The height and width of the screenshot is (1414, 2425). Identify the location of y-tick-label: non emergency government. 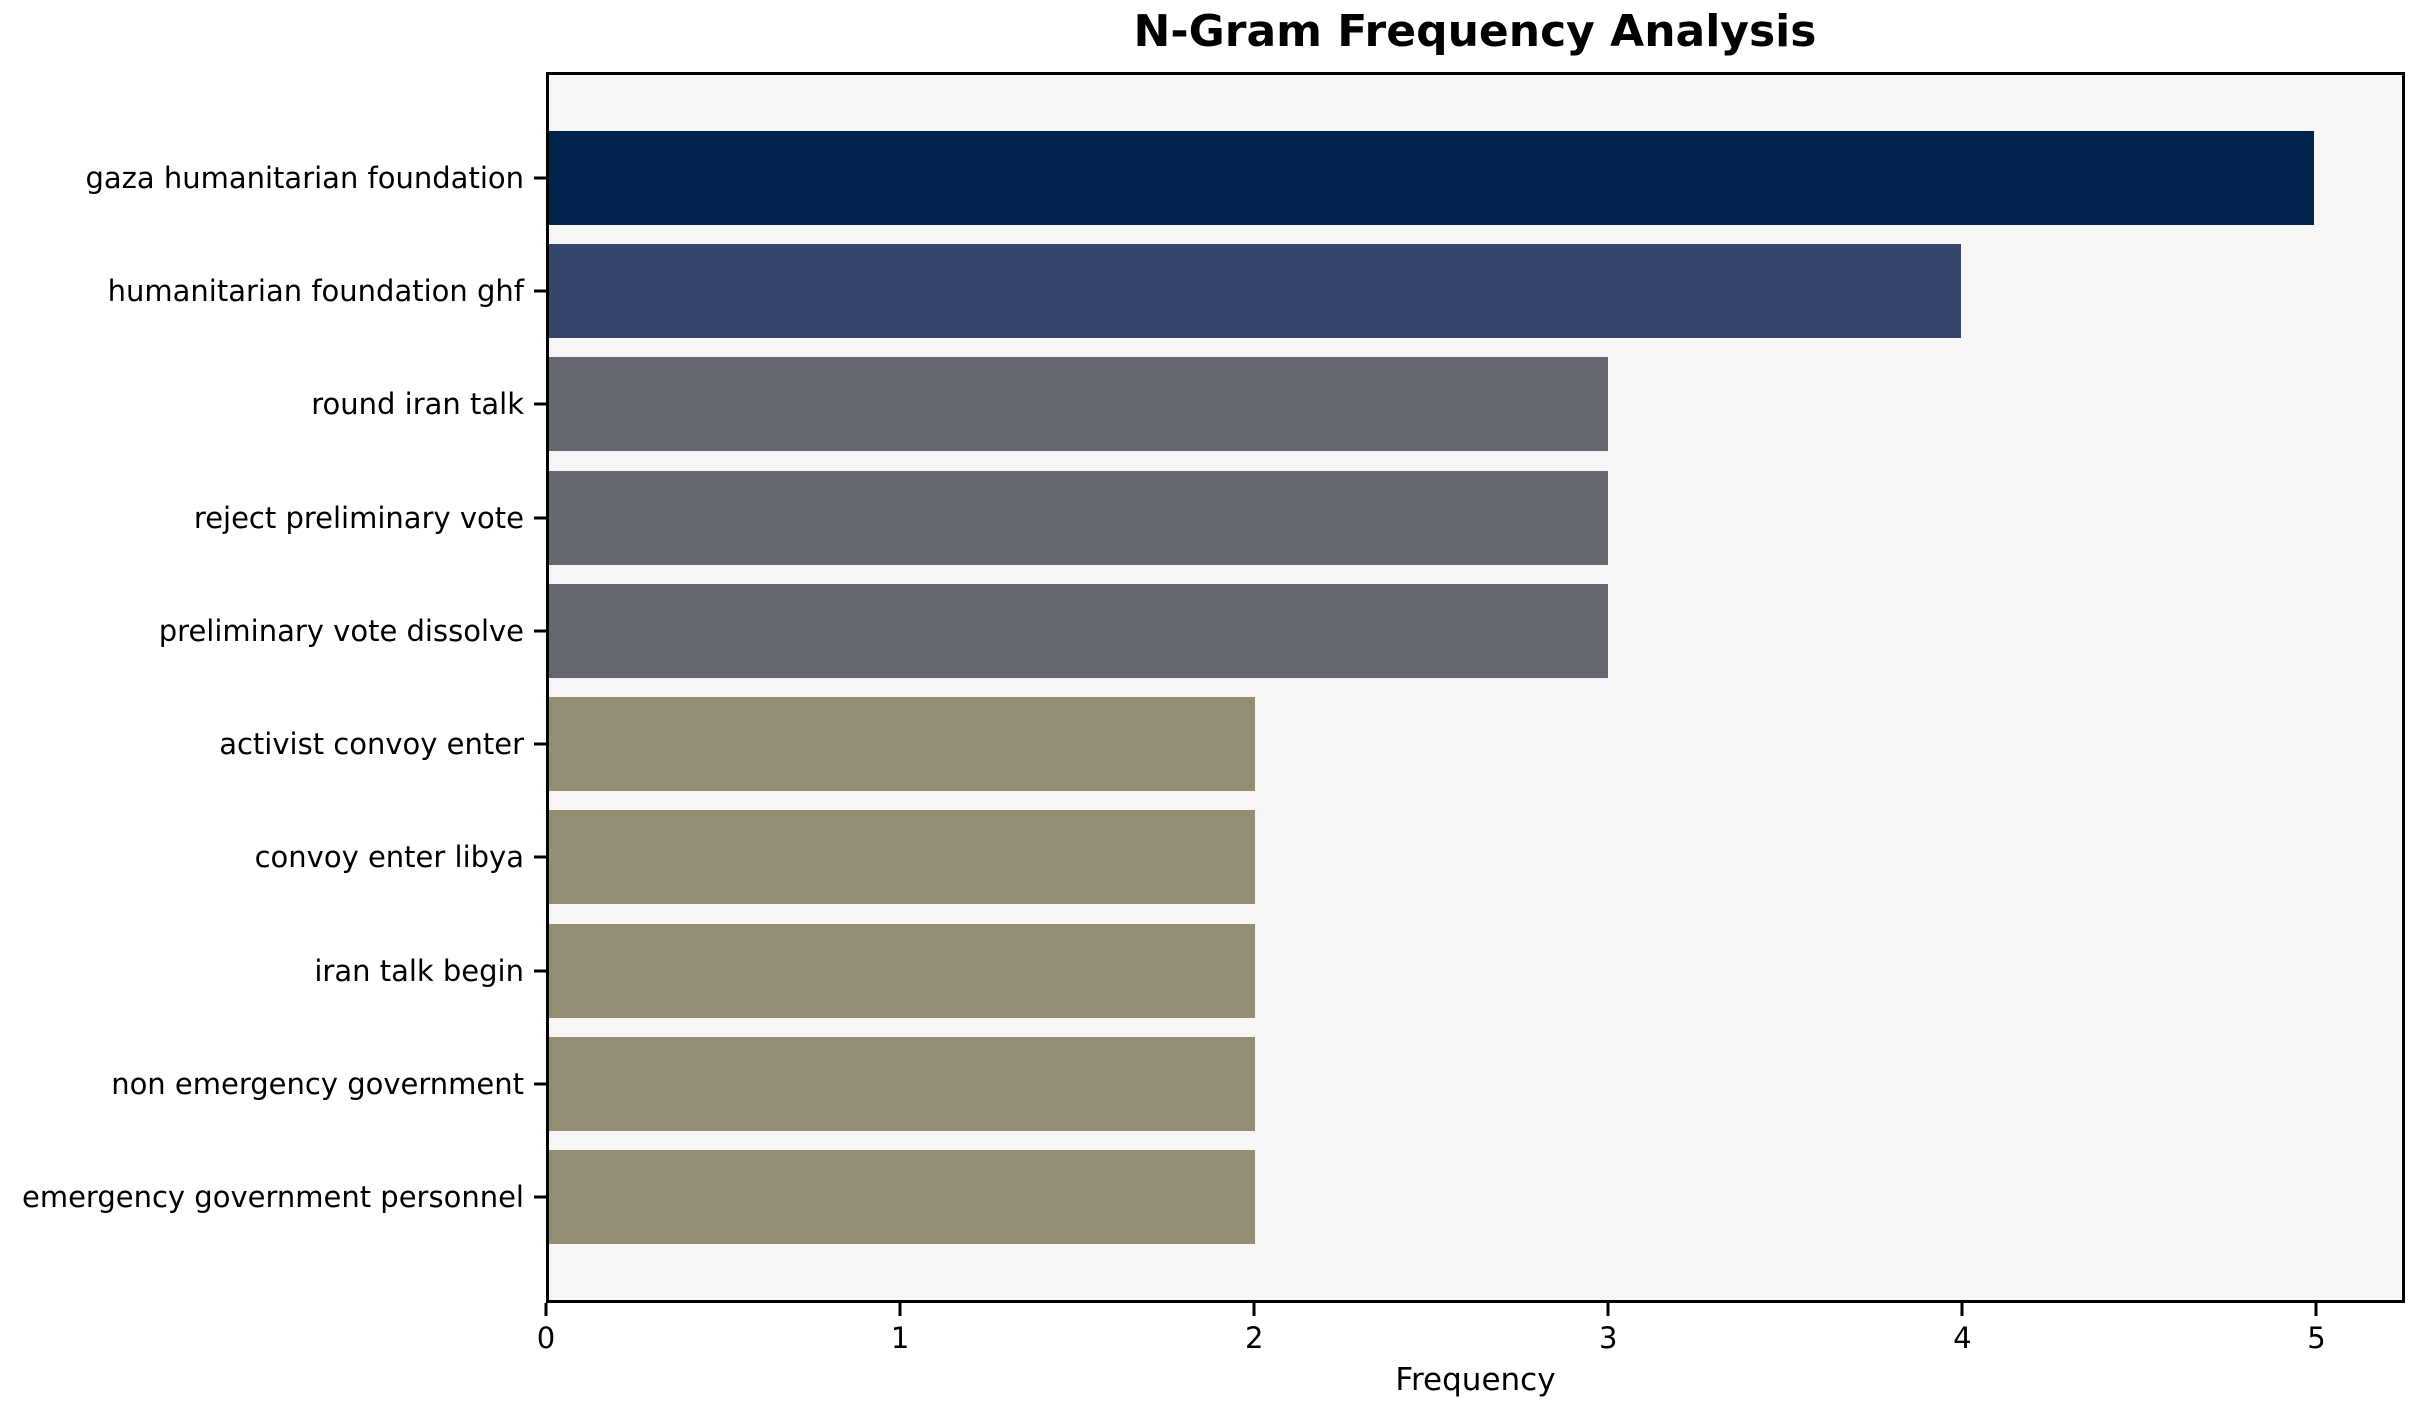
(317, 1084).